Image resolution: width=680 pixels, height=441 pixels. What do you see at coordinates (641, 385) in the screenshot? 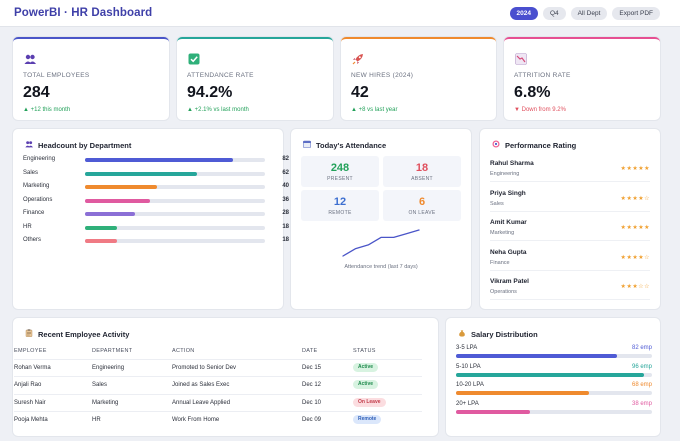
I see `salary-band-count: 68 emp` at bounding box center [641, 385].